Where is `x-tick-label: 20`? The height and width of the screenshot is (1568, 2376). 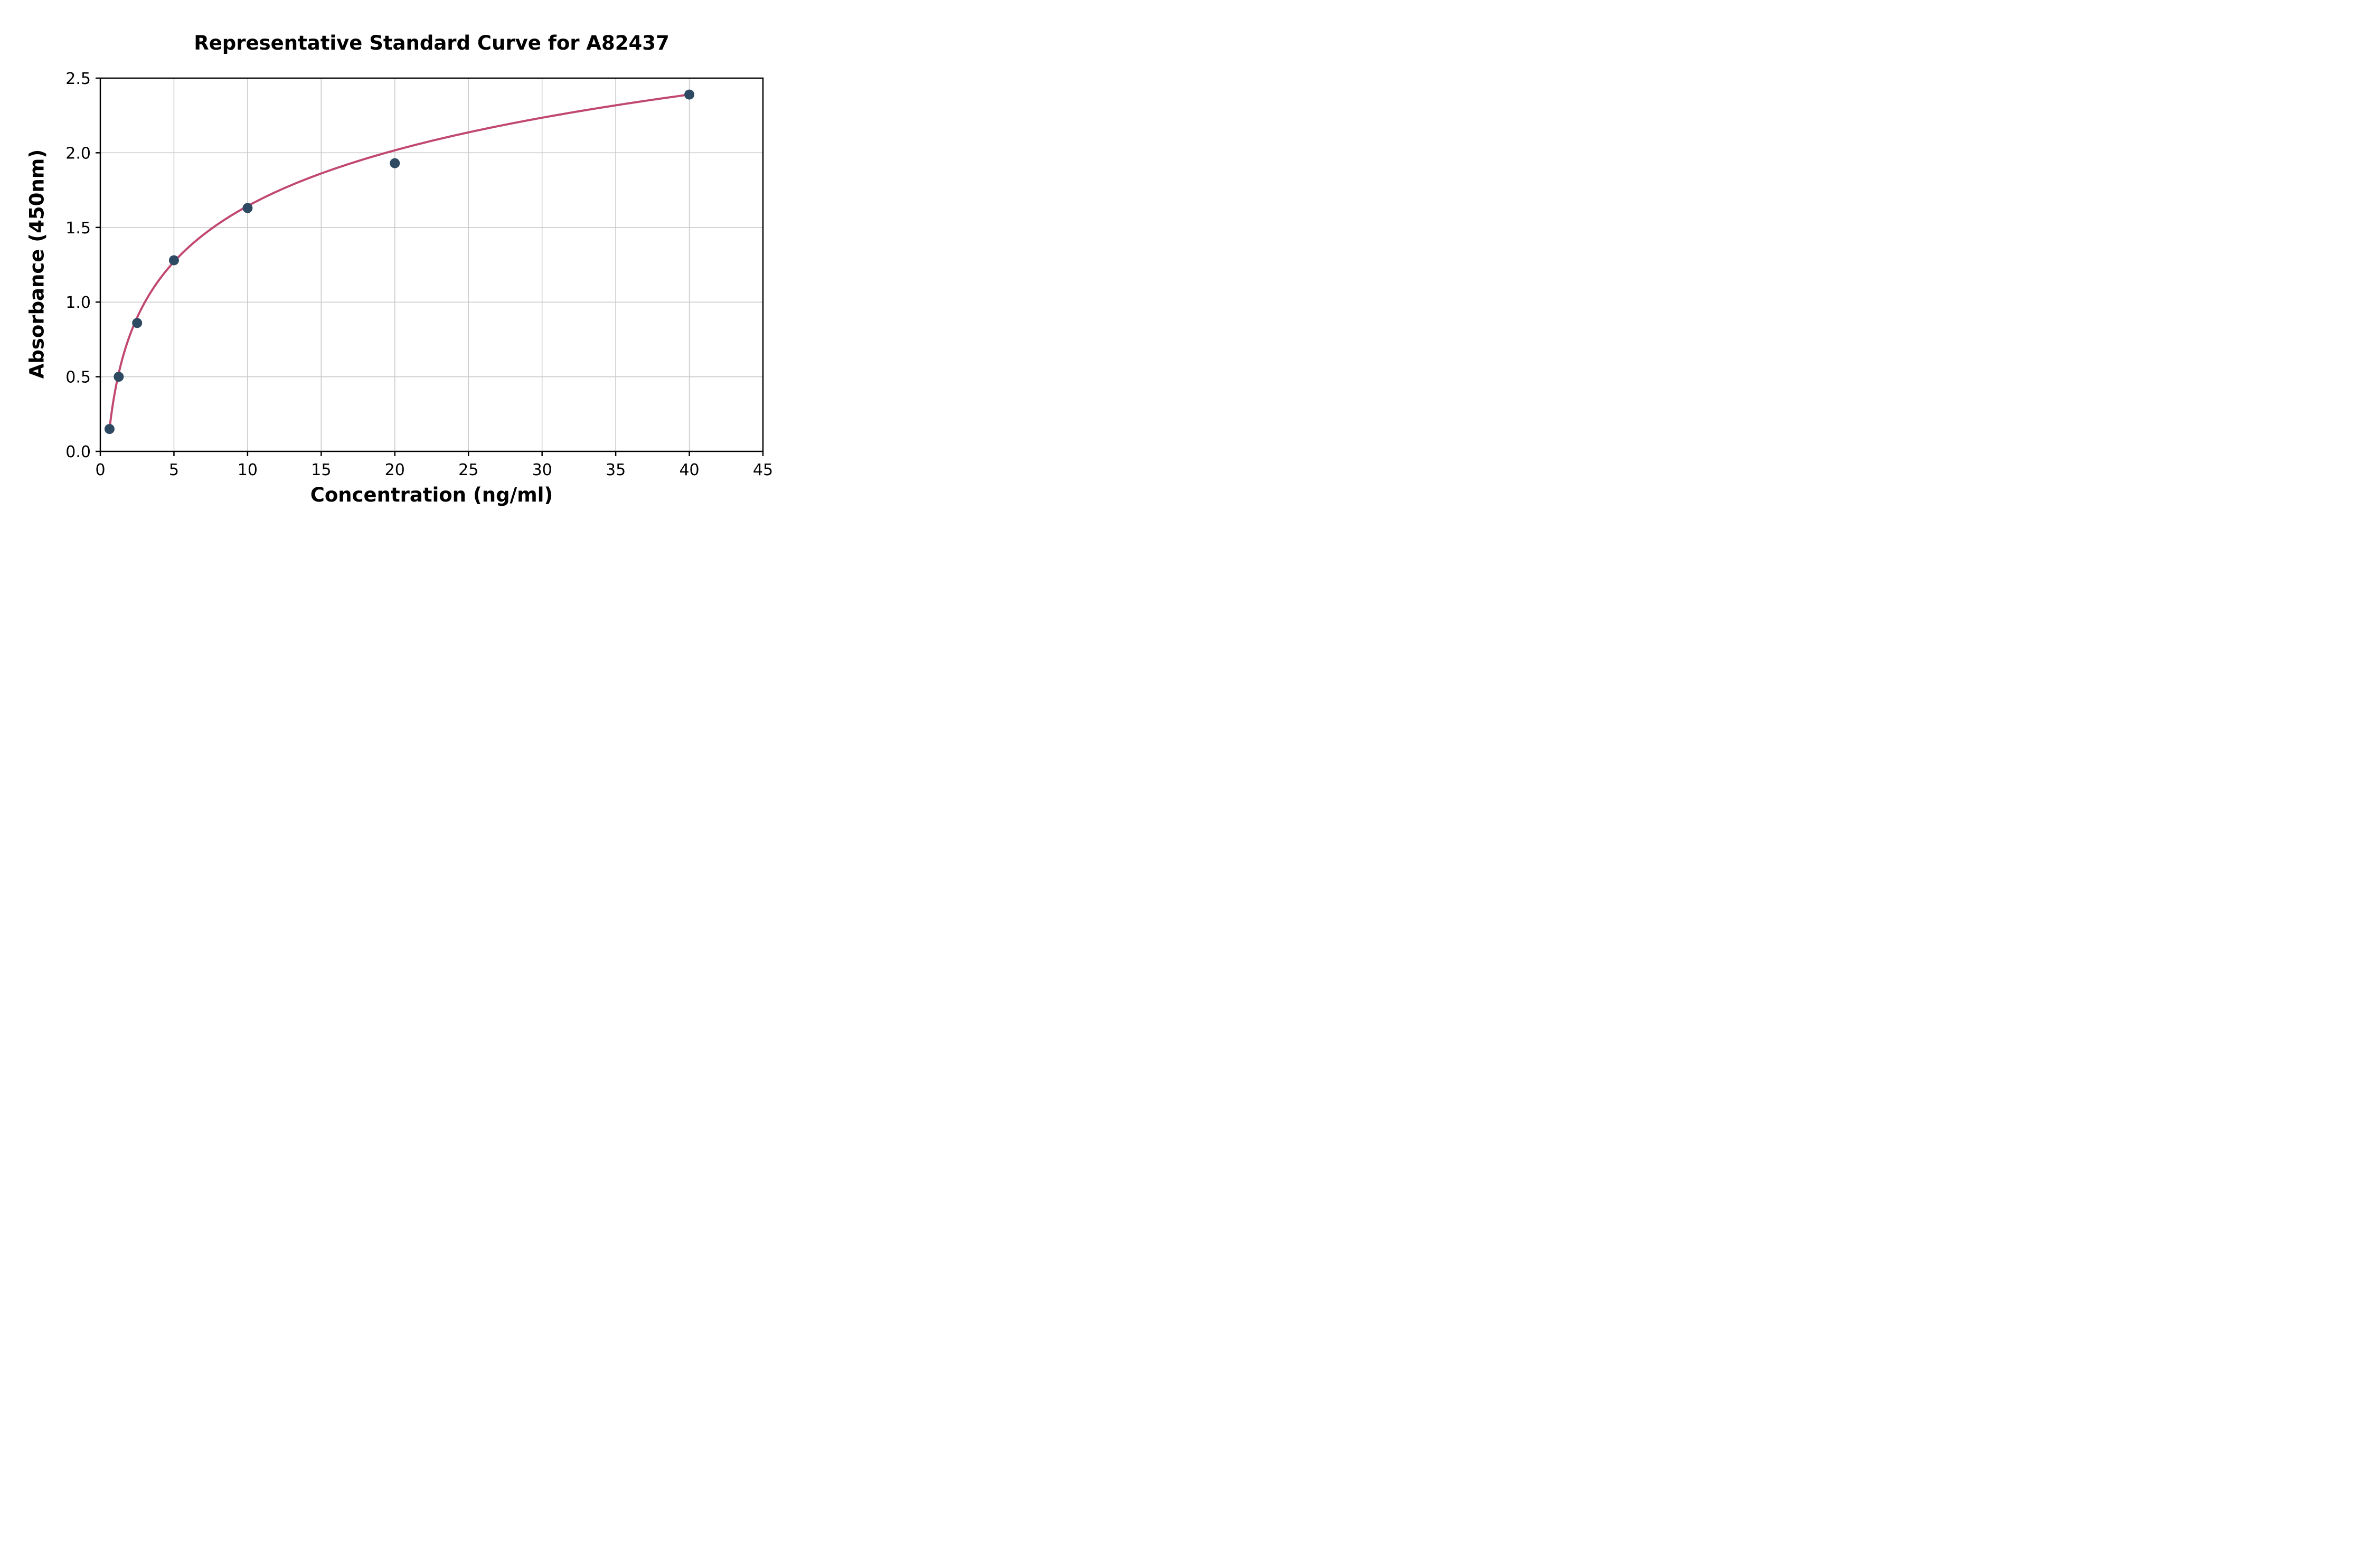 x-tick-label: 20 is located at coordinates (395, 470).